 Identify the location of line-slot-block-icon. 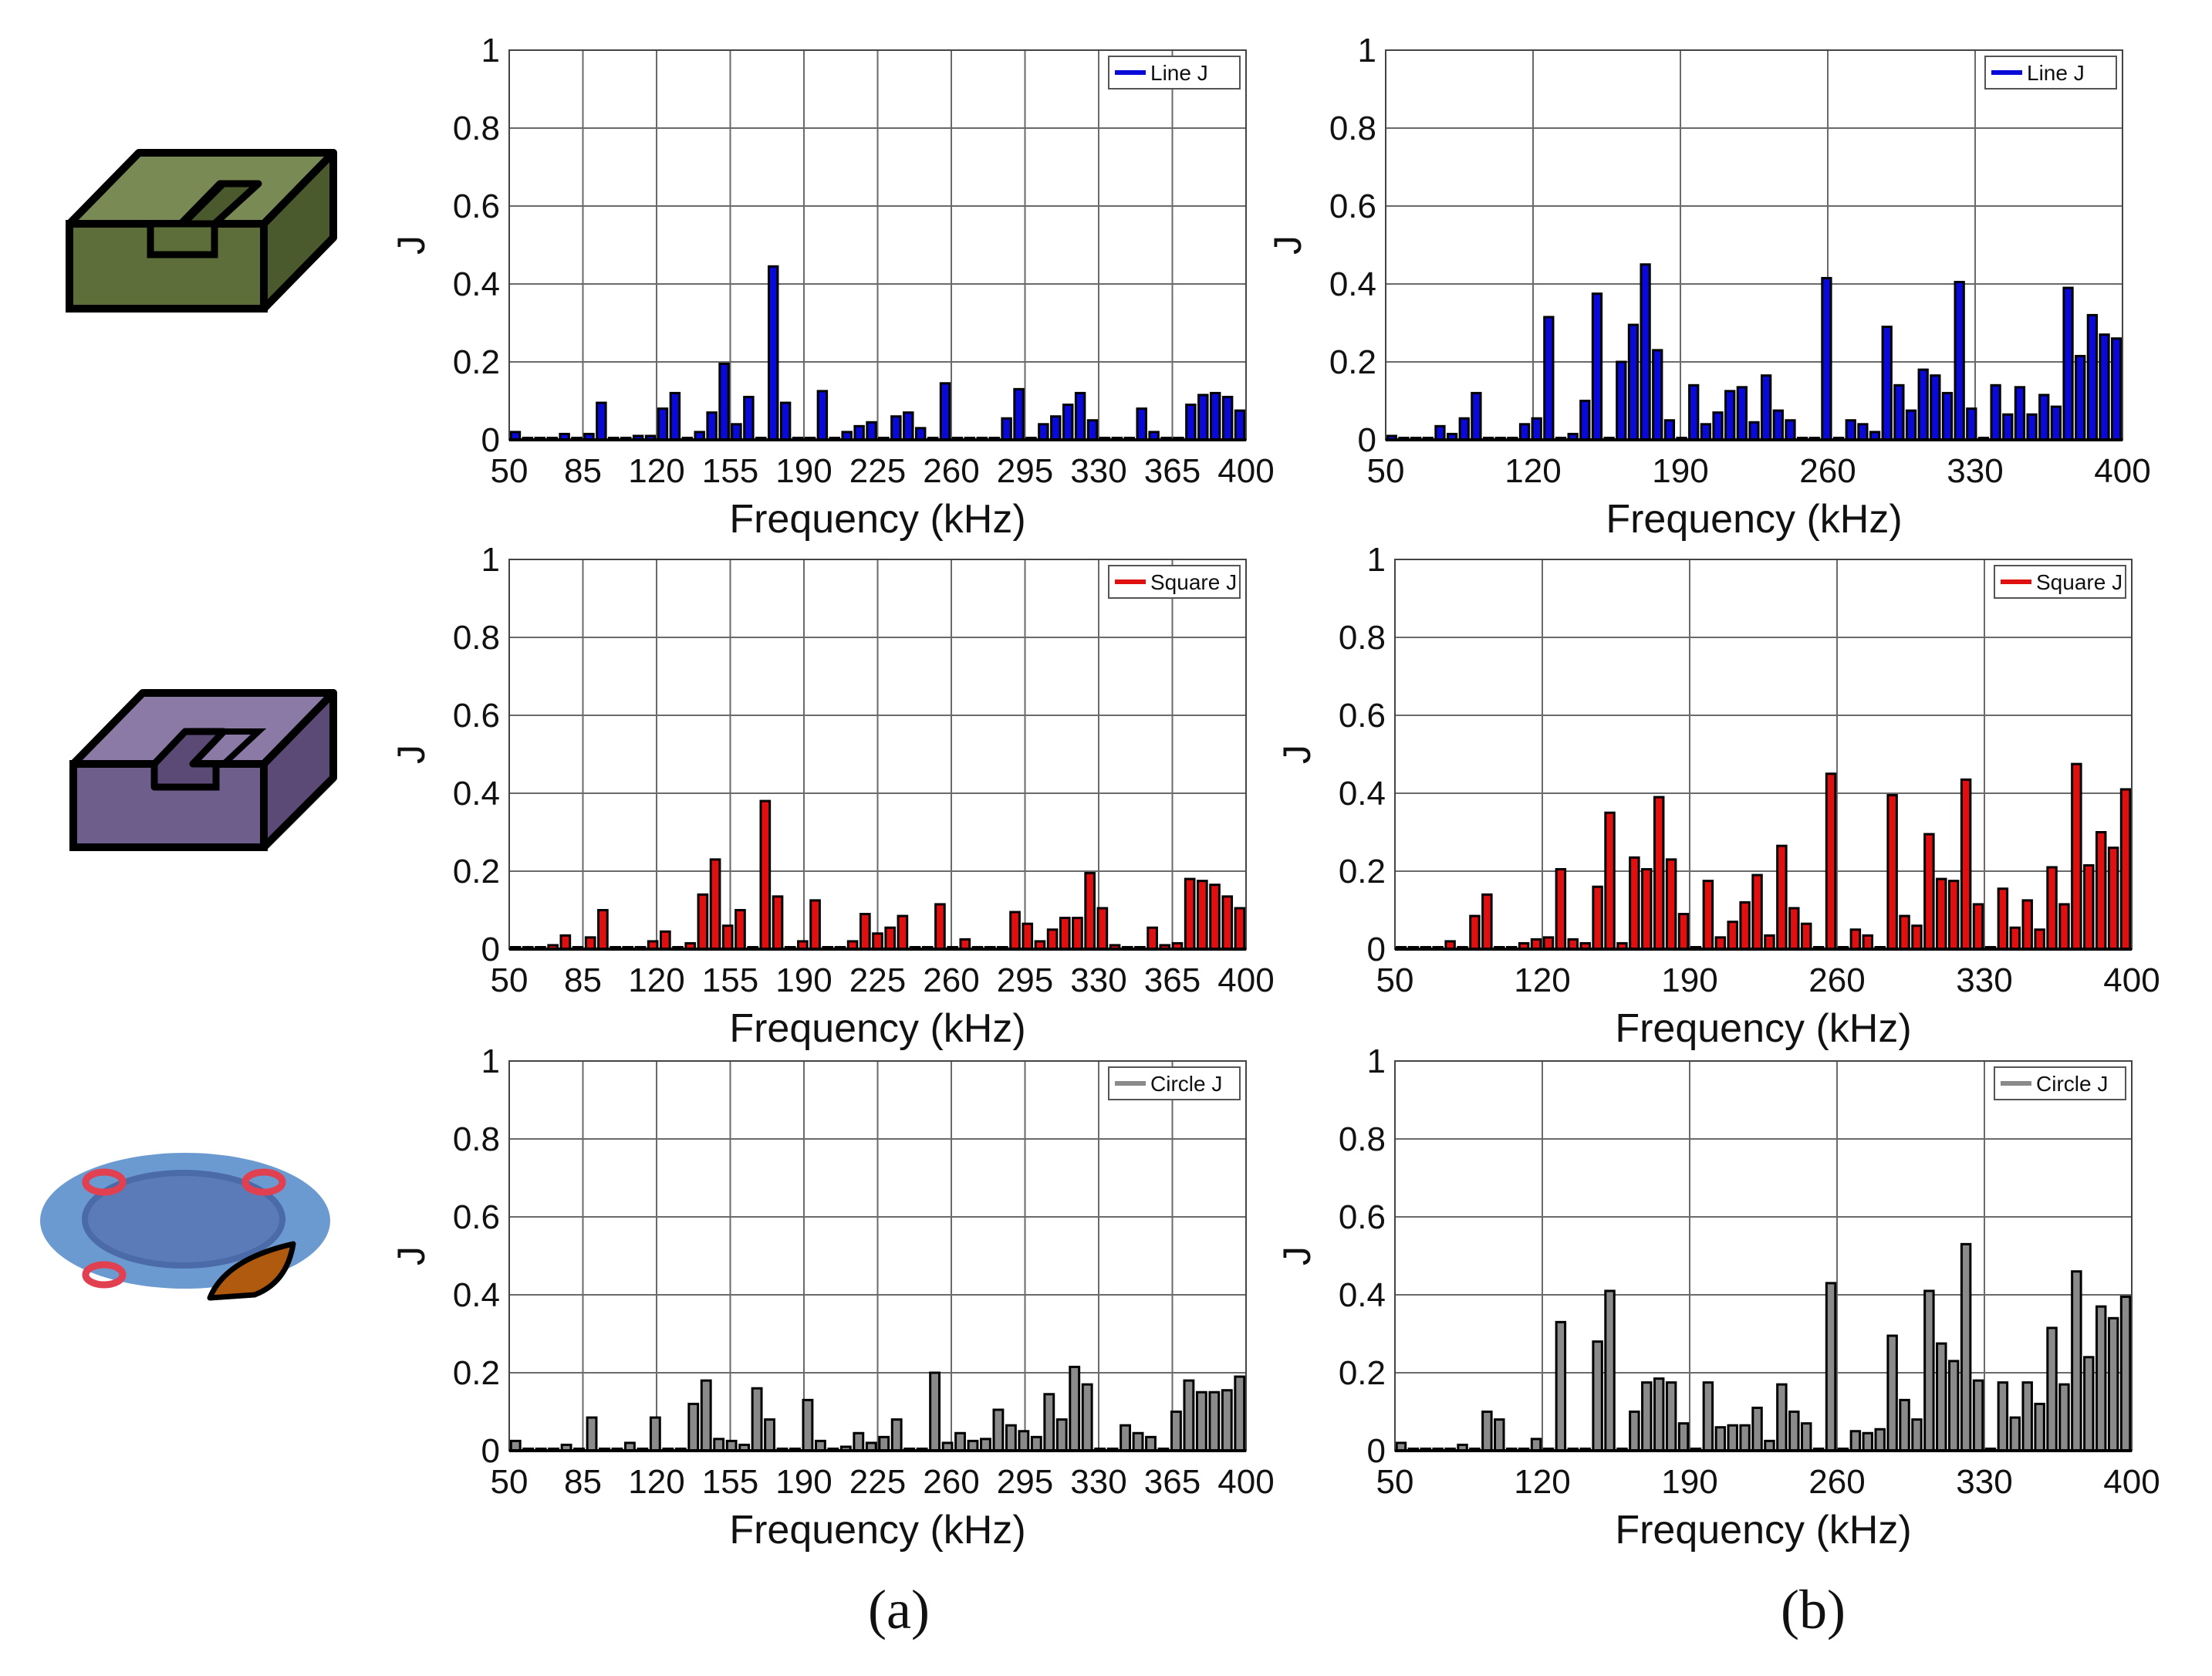
(202, 231).